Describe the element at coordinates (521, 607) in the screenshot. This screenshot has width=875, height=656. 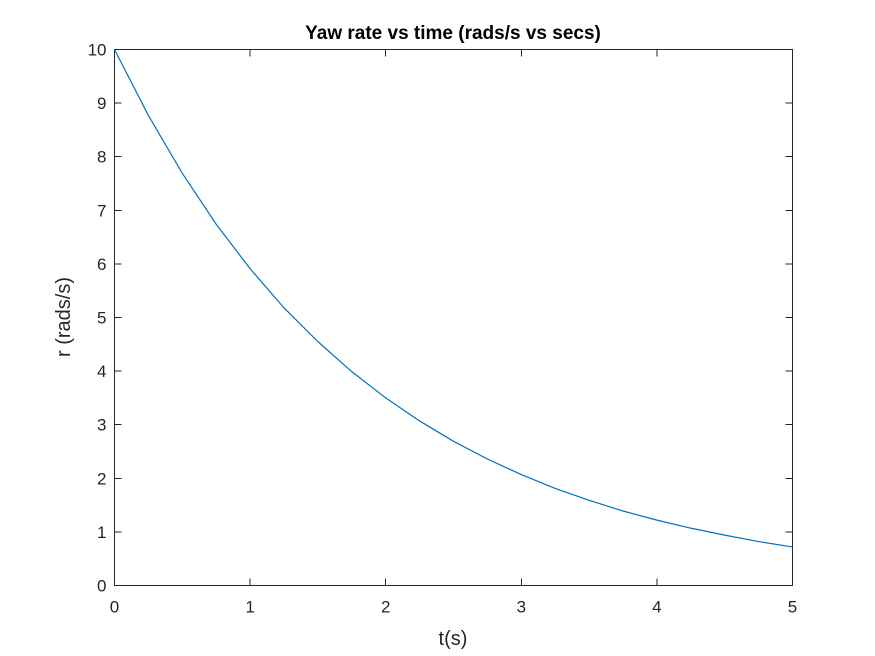
I see `x-tick-label: 3` at that location.